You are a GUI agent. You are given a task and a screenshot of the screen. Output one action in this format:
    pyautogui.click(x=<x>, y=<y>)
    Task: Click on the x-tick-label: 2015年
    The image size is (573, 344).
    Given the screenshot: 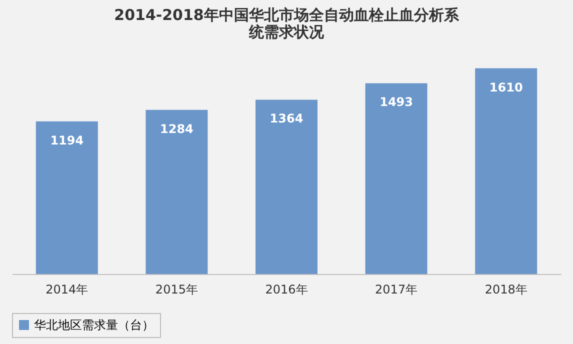 What is the action you would take?
    pyautogui.click(x=176, y=289)
    